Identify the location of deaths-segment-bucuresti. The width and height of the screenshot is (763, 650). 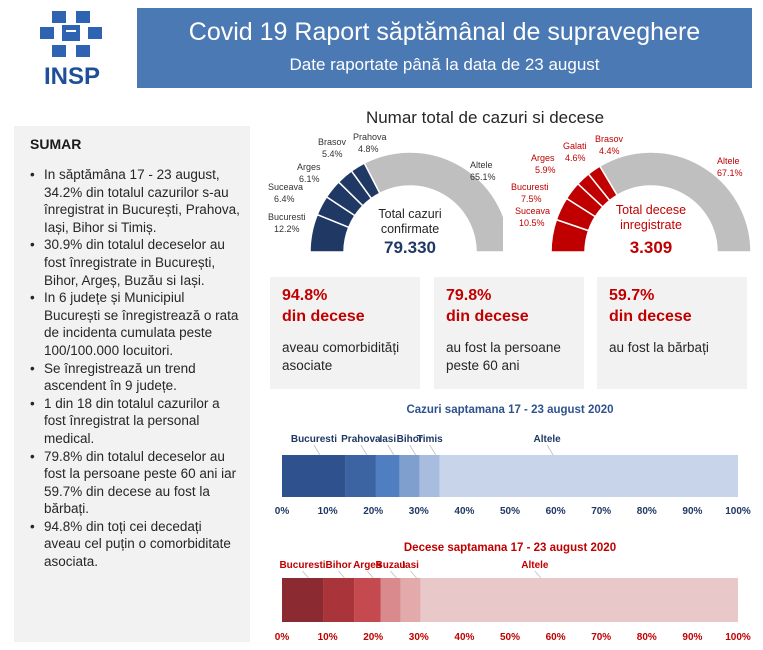
(303, 600).